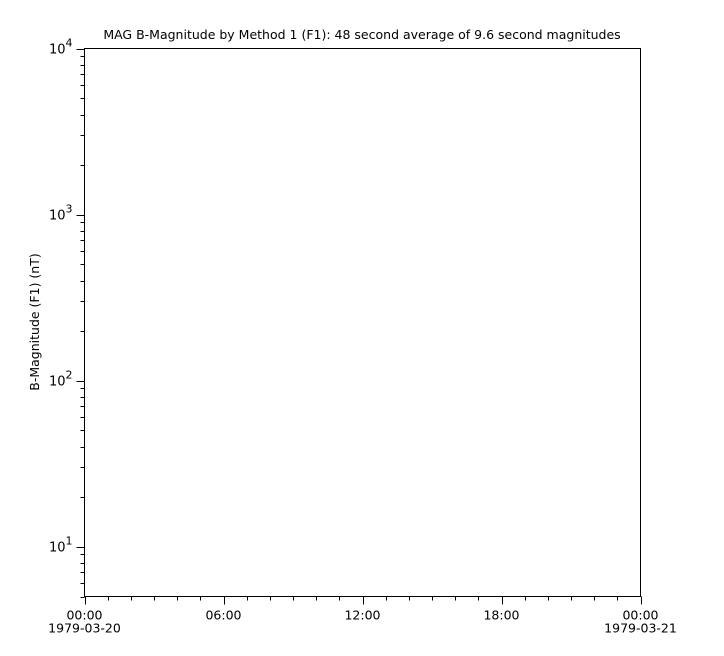 The height and width of the screenshot is (656, 724). Describe the element at coordinates (501, 615) in the screenshot. I see `x-tick-label: 18:00` at that location.